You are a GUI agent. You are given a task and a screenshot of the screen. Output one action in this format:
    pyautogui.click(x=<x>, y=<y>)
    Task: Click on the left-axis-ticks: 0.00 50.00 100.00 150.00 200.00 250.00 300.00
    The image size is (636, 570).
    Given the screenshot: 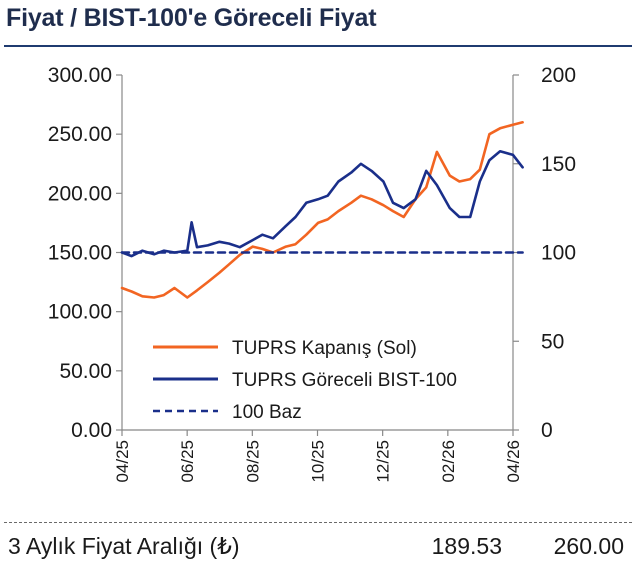 What is the action you would take?
    pyautogui.click(x=85, y=253)
    